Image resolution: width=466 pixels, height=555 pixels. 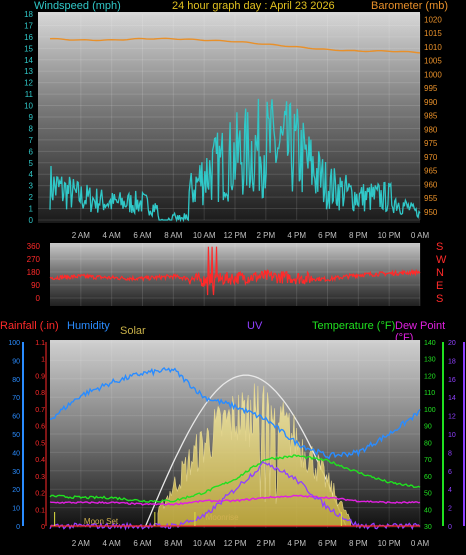 What do you see at coordinates (235, 500) in the screenshot?
I see `dewpoint-line` at bounding box center [235, 500].